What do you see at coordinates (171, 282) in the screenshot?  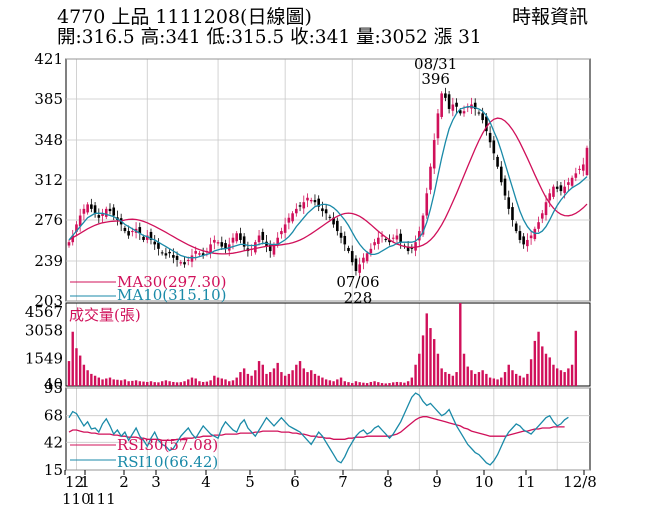 I see `ma30-legend-label: MA30(297.30)` at bounding box center [171, 282].